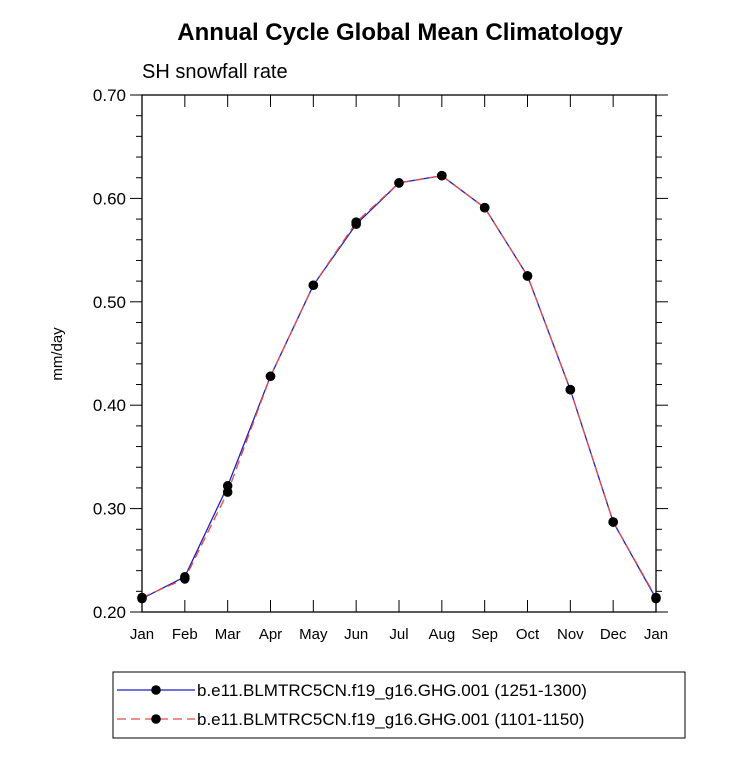  I want to click on x-tick-label: Mar, so click(228, 634).